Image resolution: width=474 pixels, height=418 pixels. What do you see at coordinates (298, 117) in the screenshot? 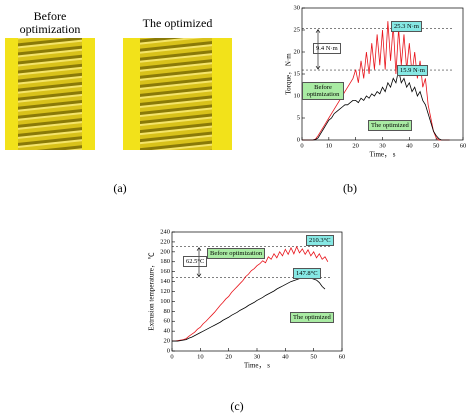
I see `y-tick-label: 5` at bounding box center [298, 117].